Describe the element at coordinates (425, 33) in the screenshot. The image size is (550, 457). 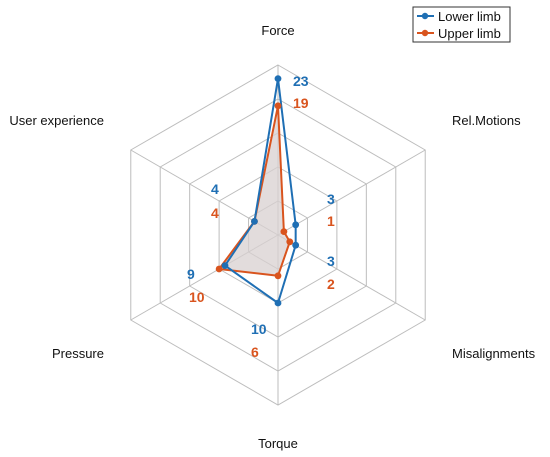
I see `legend-marker-upper-limb` at that location.